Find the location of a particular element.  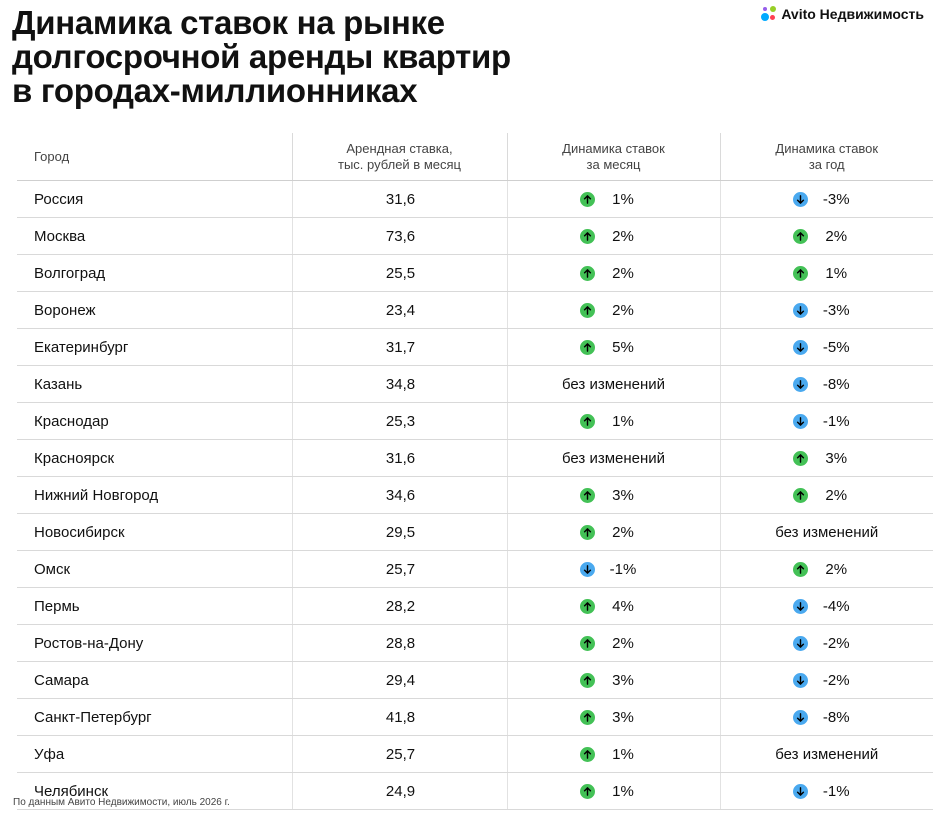

column-header-line: за месяц is located at coordinates (613, 164).